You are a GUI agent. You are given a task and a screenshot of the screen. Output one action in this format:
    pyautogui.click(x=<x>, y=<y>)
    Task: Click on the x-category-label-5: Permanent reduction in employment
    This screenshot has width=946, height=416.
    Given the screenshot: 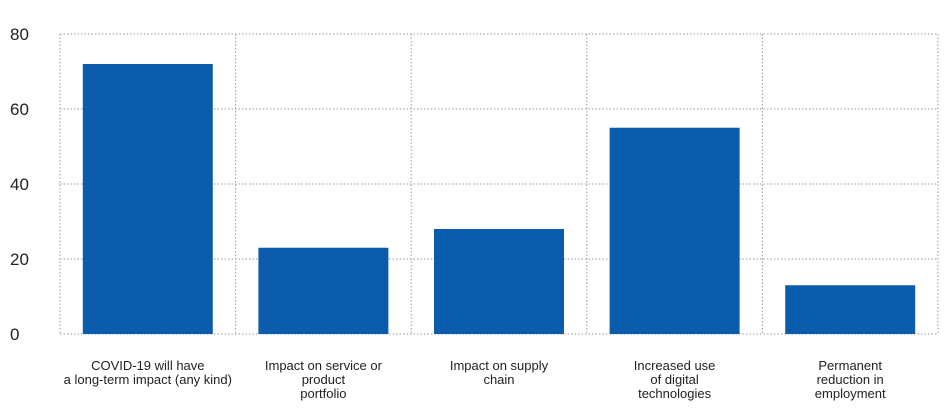 What is the action you would take?
    pyautogui.click(x=850, y=379)
    